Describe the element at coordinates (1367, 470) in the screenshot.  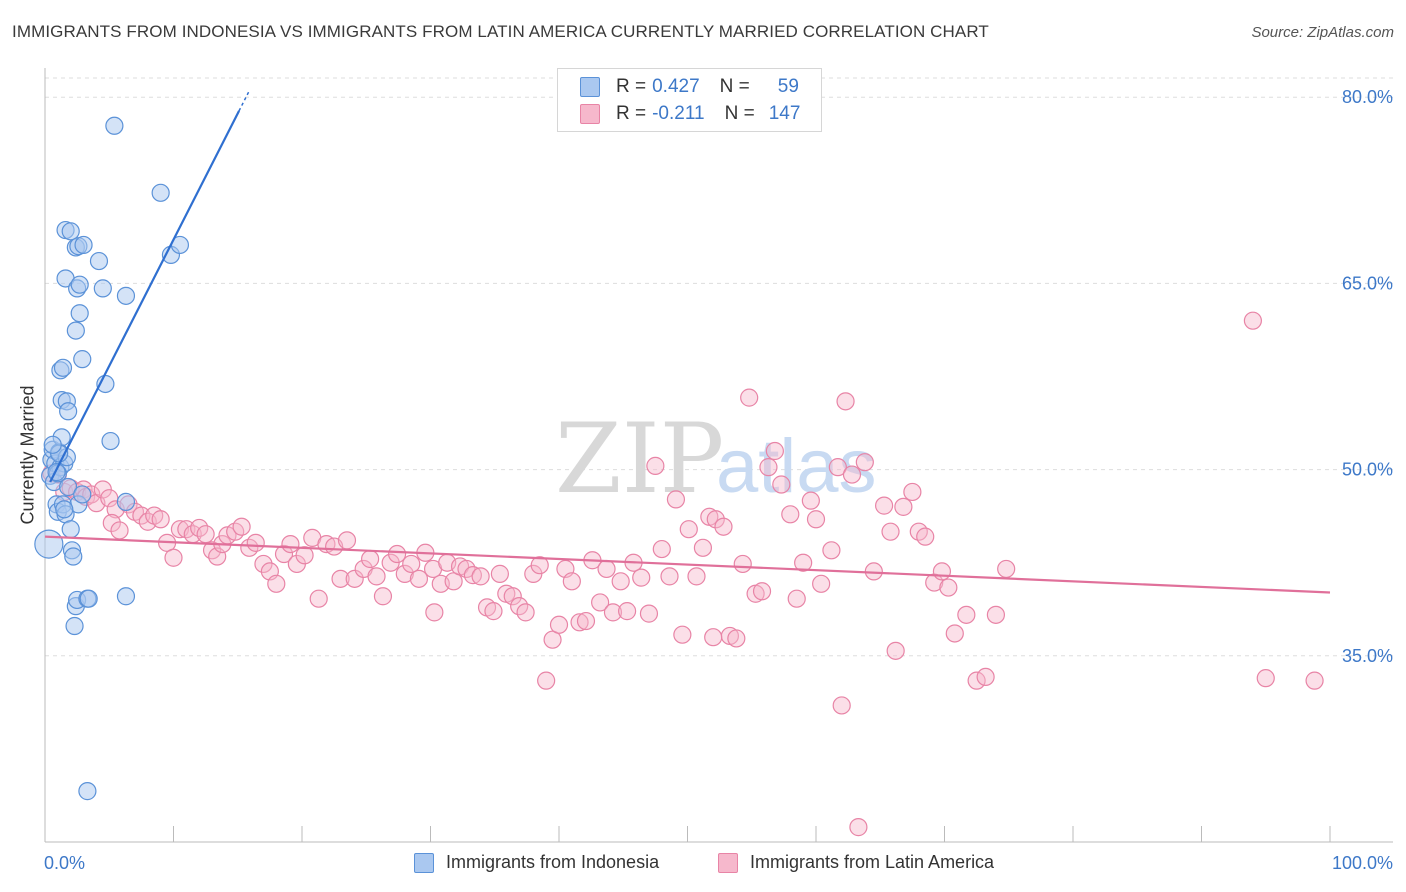
I see `y-tick-label: 50.0%` at that location.